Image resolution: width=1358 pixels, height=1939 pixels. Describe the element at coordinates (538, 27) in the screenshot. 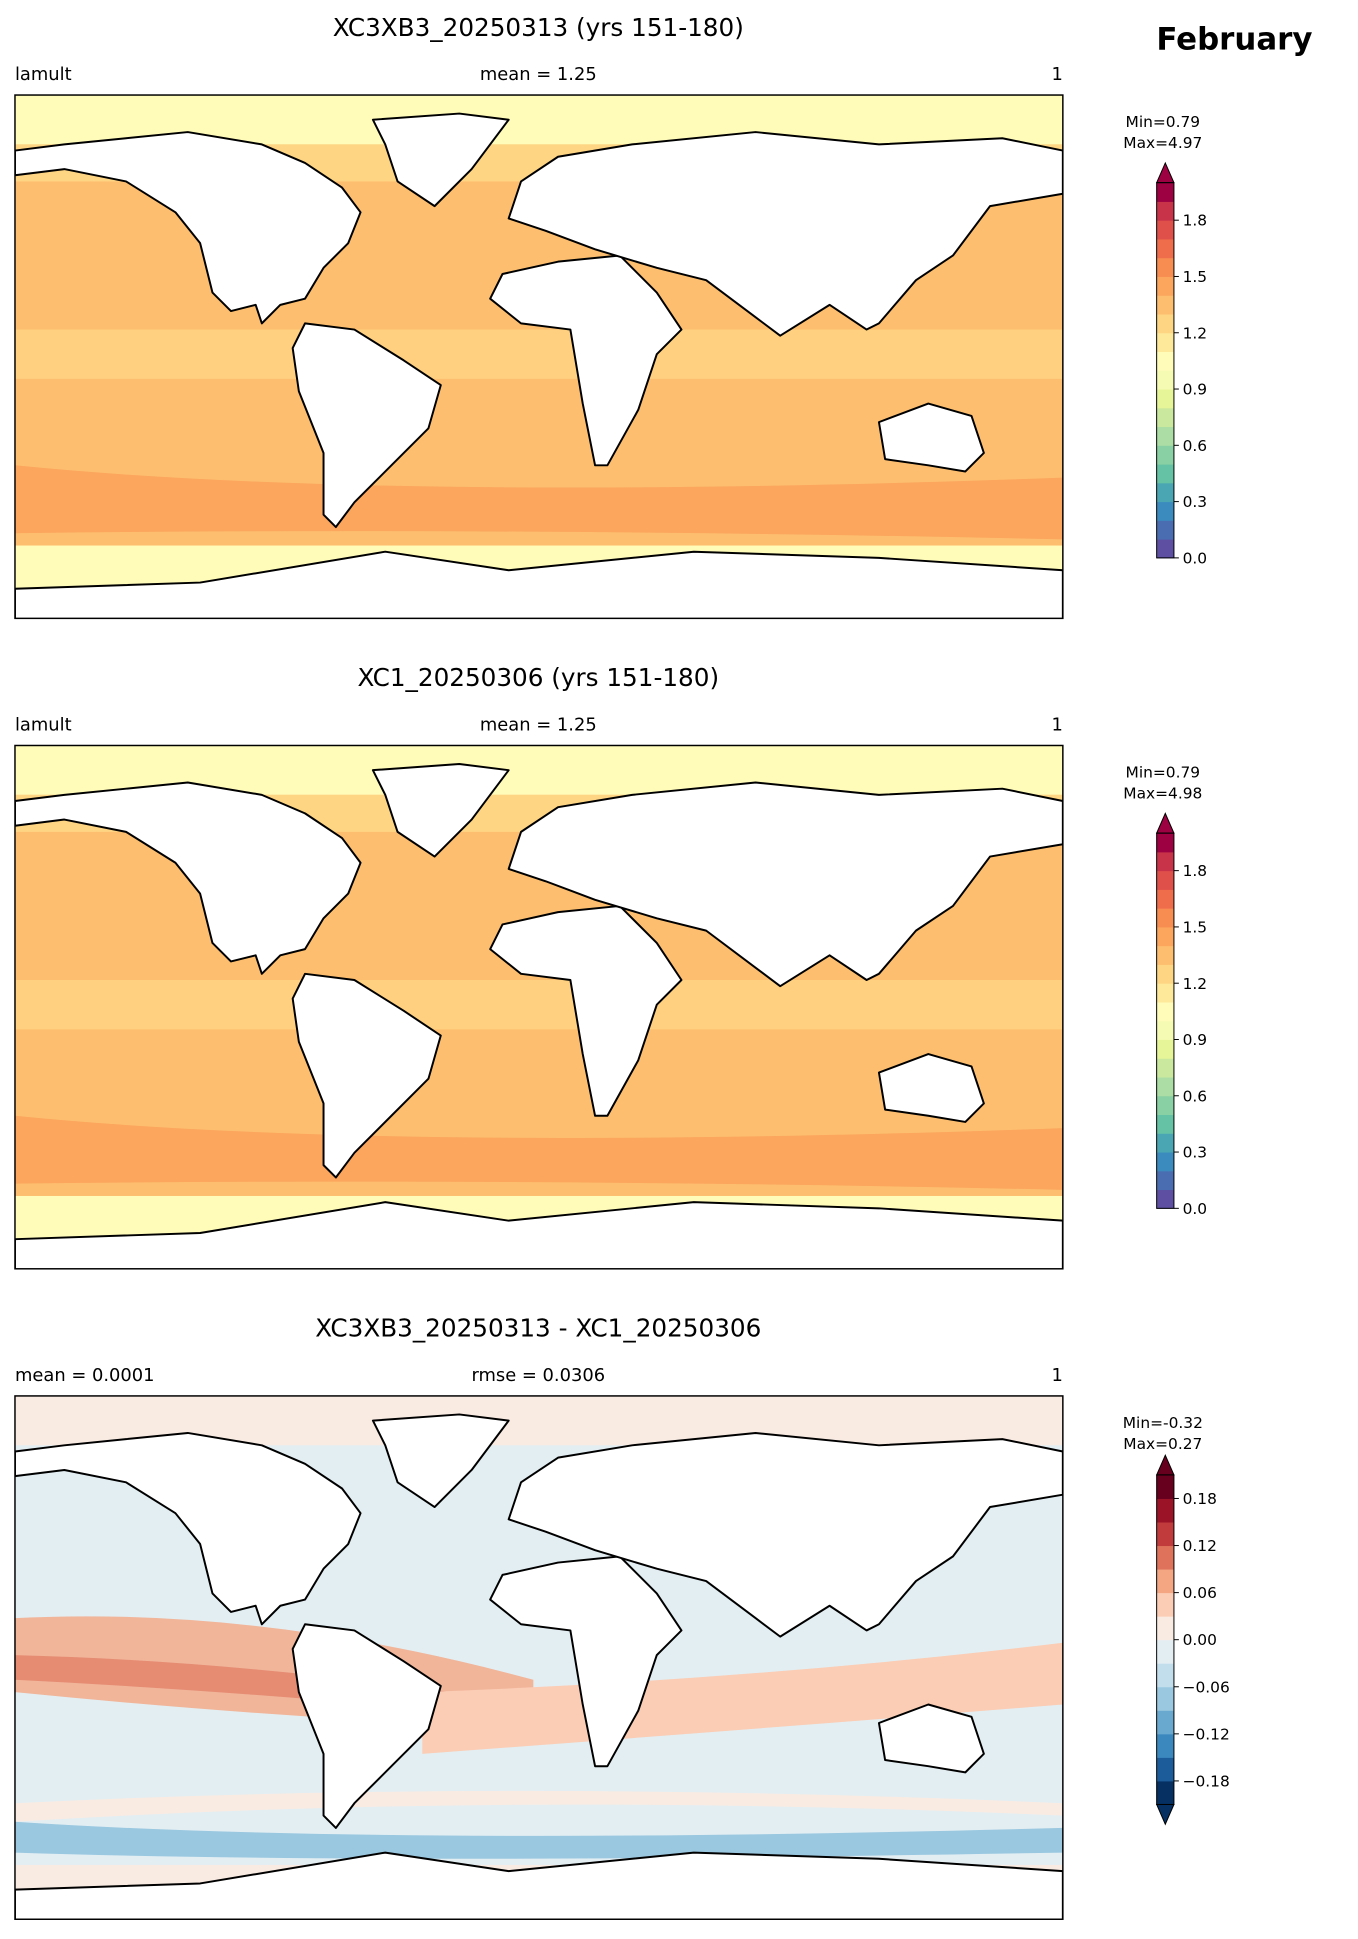

I see `panel-title: XC3XB3_20250313 (yrs 151-180)` at that location.